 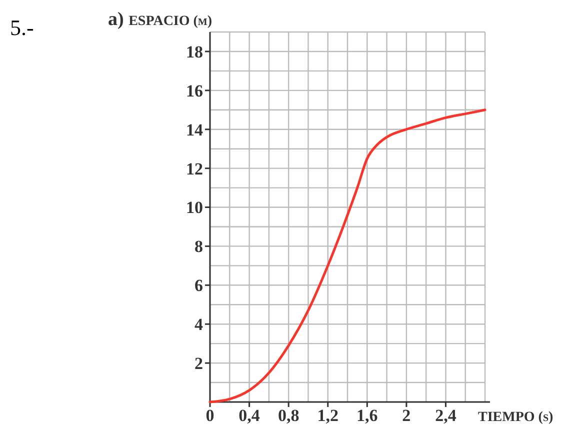 What do you see at coordinates (118, 19) in the screenshot?
I see `text: a)` at bounding box center [118, 19].